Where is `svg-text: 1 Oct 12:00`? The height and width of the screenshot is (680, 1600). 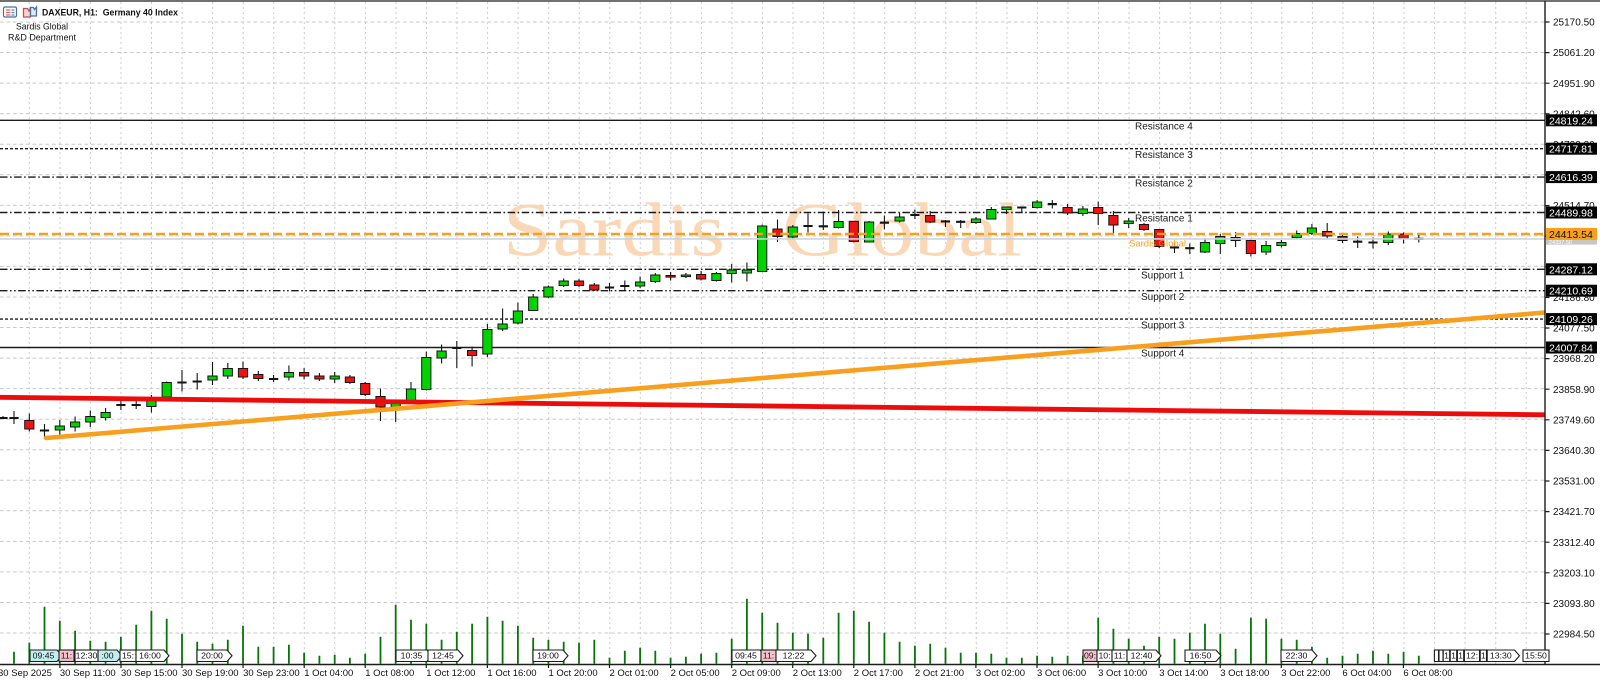 svg-text: 1 Oct 12:00 is located at coordinates (450, 673).